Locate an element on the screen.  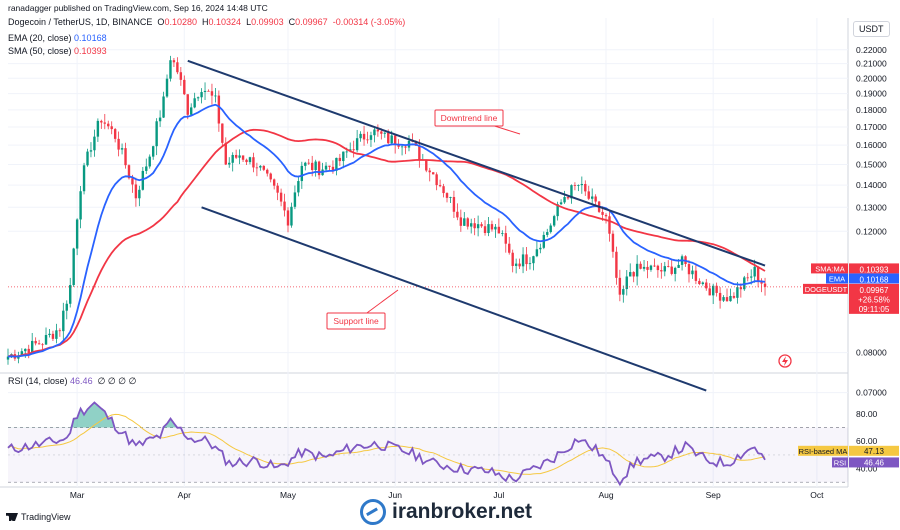
lightning-icon is located at coordinates (785, 361).